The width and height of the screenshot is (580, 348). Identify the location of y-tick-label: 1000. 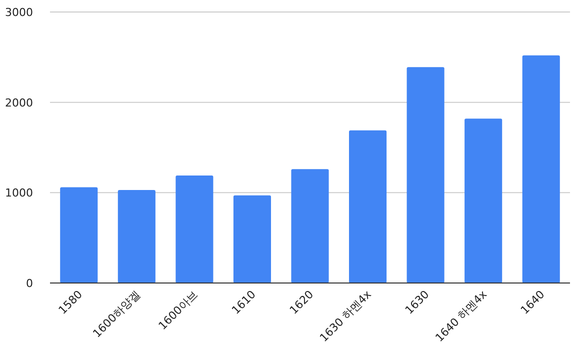
(19, 193).